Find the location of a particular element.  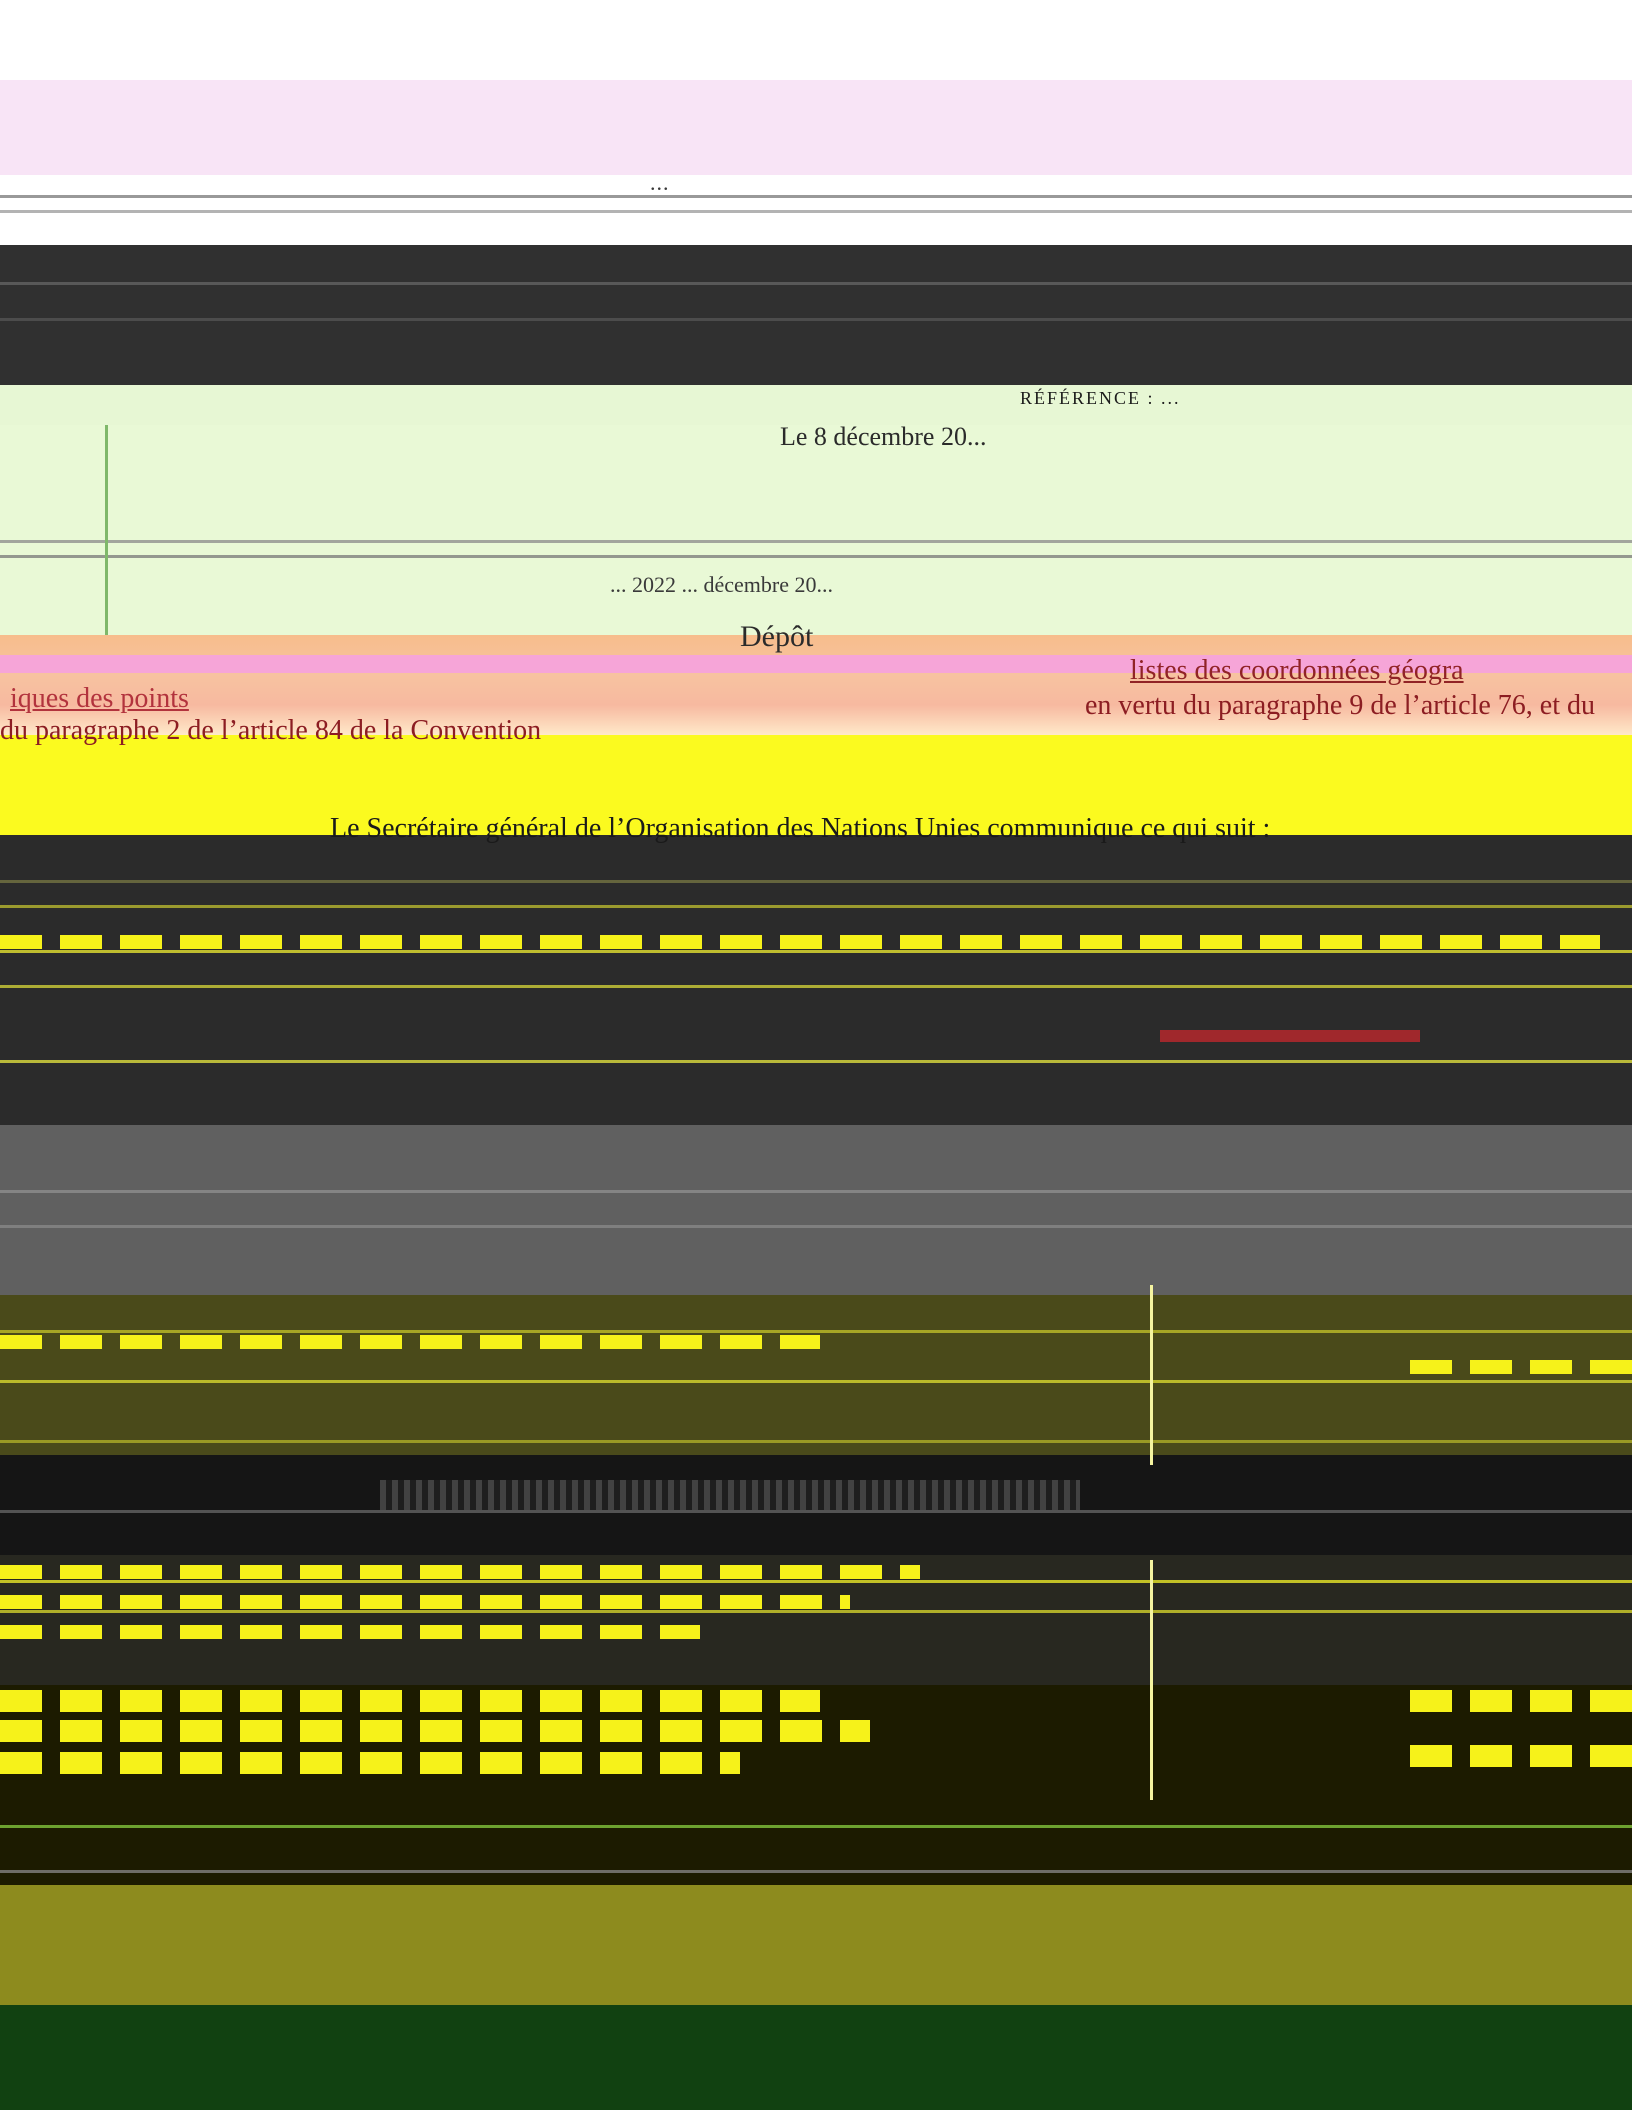

geo-link: iques des points is located at coordinates (99, 698).